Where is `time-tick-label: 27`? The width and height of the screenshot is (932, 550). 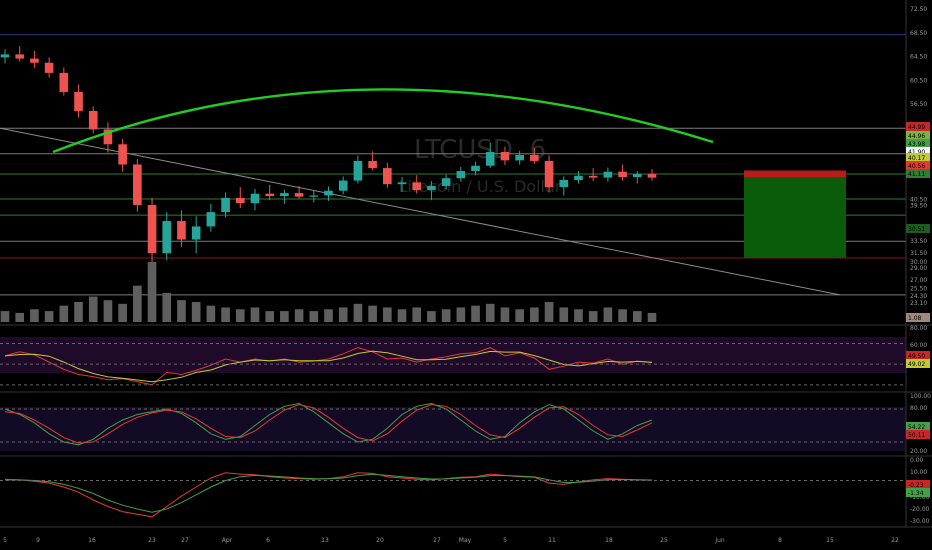
time-tick-label: 27 is located at coordinates (437, 540).